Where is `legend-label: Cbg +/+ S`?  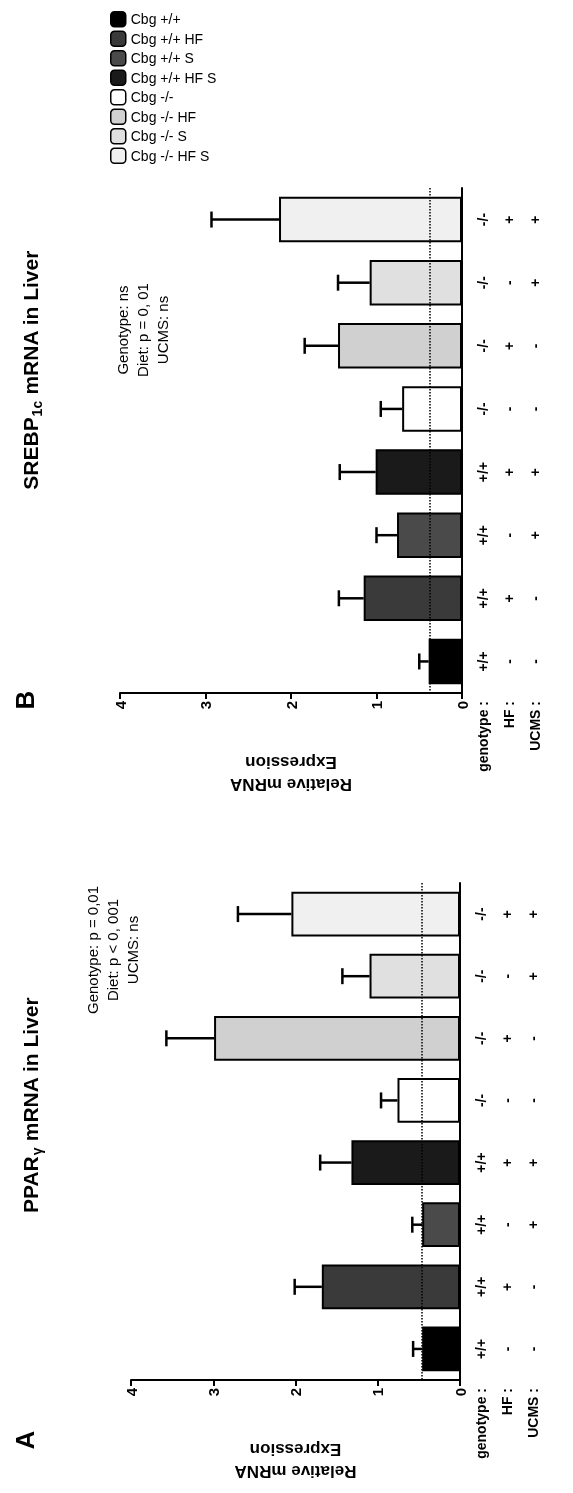
legend-label: Cbg +/+ S is located at coordinates (162, 58).